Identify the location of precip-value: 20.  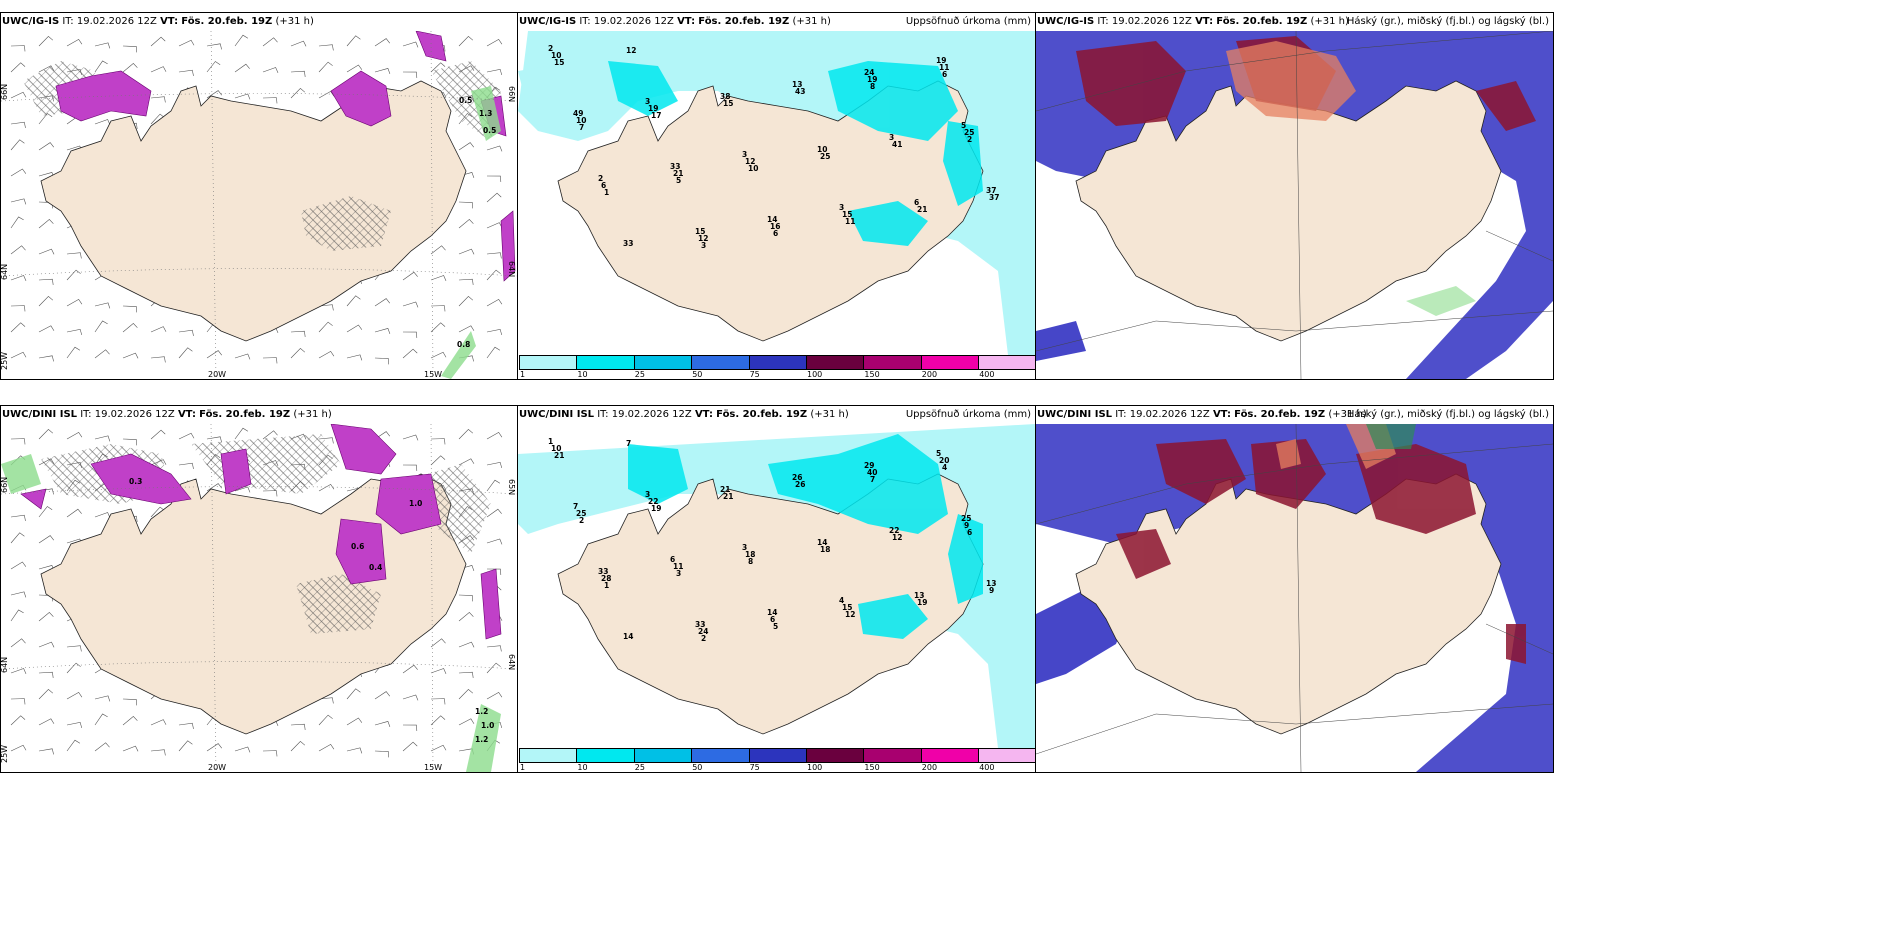
(944, 460).